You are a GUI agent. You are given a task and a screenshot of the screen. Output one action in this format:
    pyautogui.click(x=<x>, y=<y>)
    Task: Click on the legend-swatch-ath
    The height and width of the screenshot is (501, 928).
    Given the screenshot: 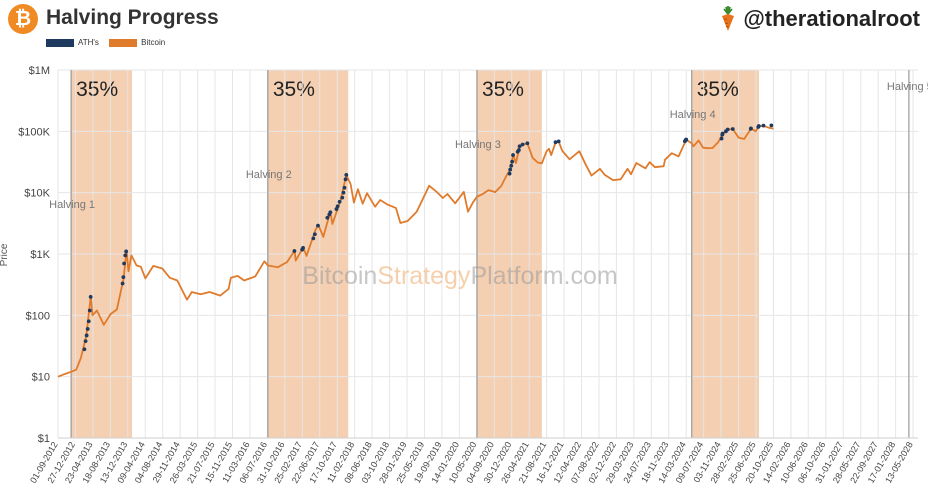 What is the action you would take?
    pyautogui.click(x=60, y=42)
    